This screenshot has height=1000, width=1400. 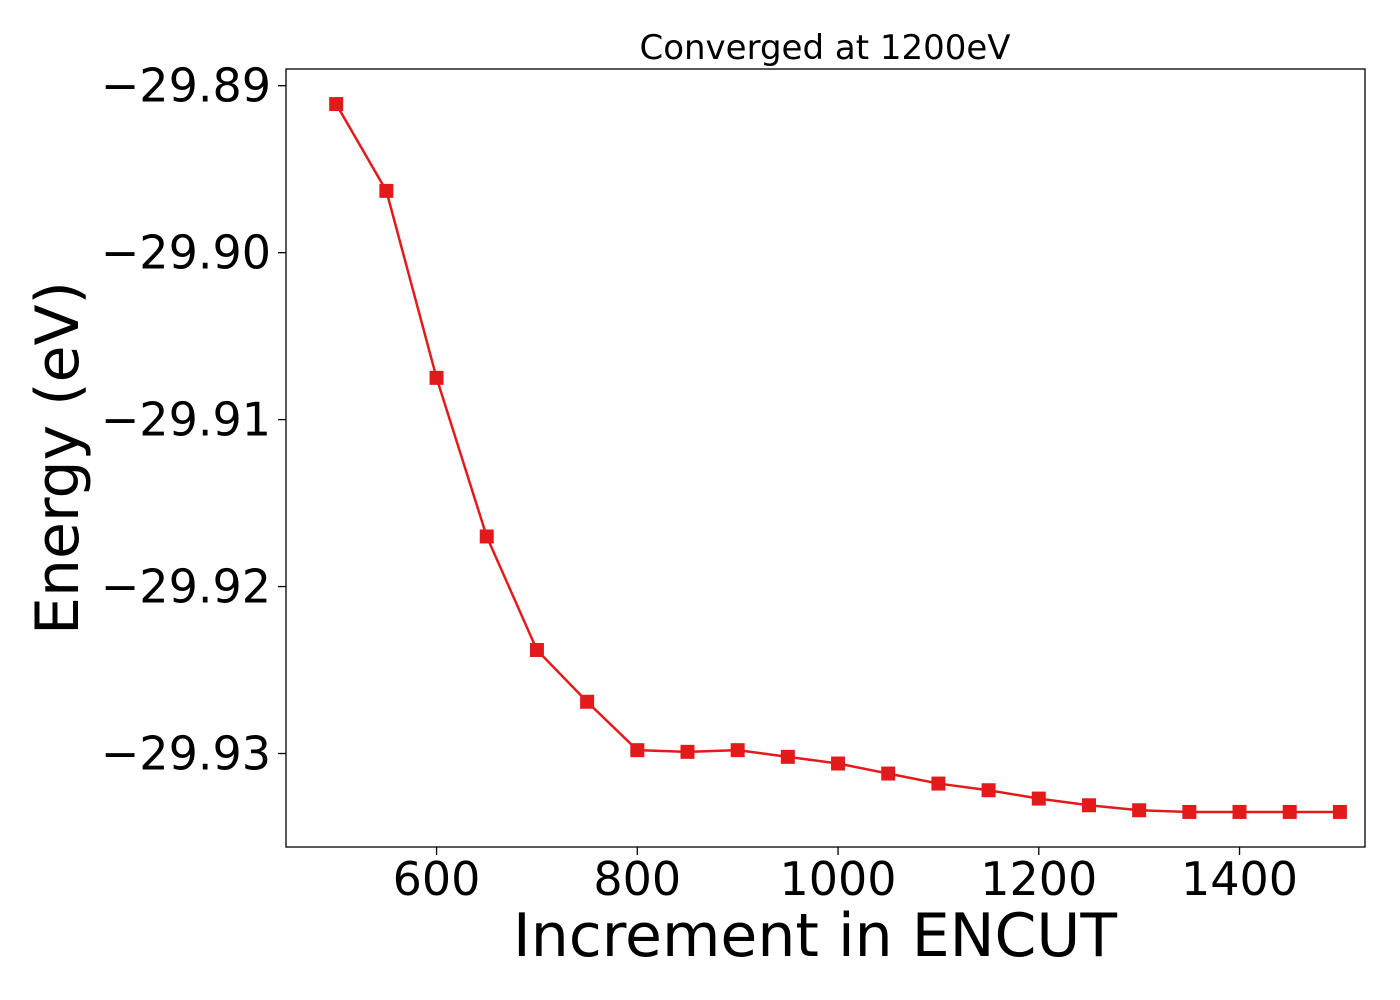 I want to click on x-axis: 600 800 1000 1200 1400, so click(x=845, y=876).